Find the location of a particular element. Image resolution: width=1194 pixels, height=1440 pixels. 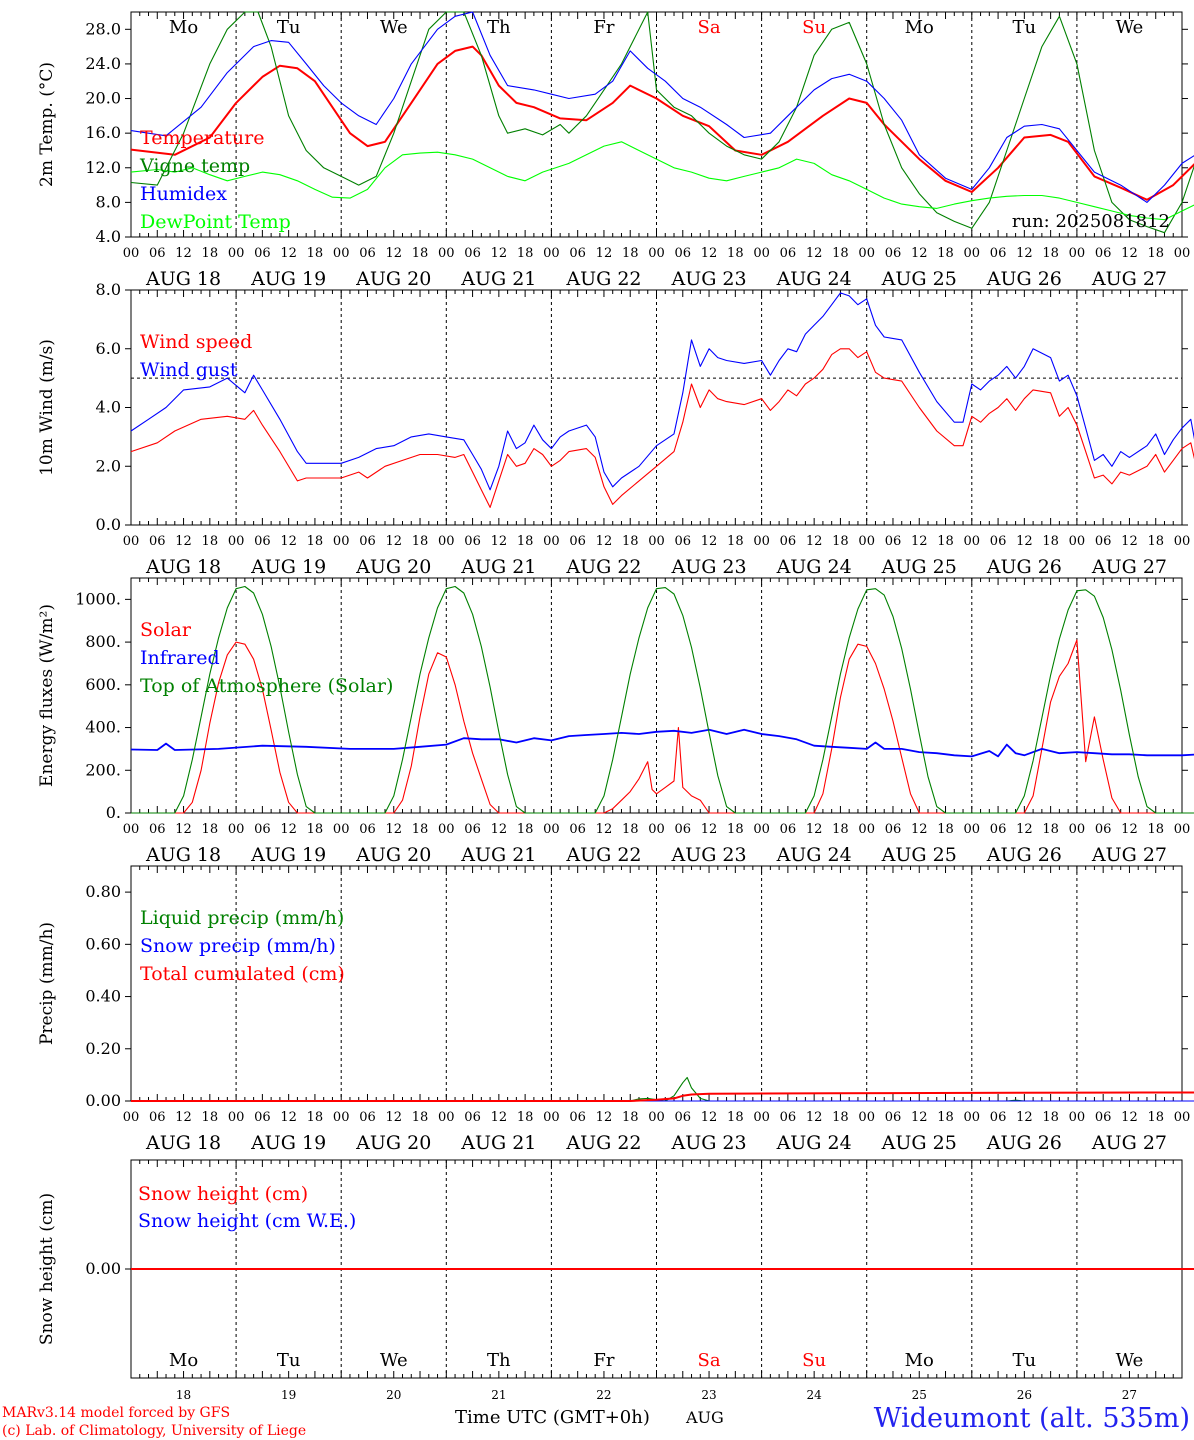

y-tick-label: 600. is located at coordinates (103, 684).